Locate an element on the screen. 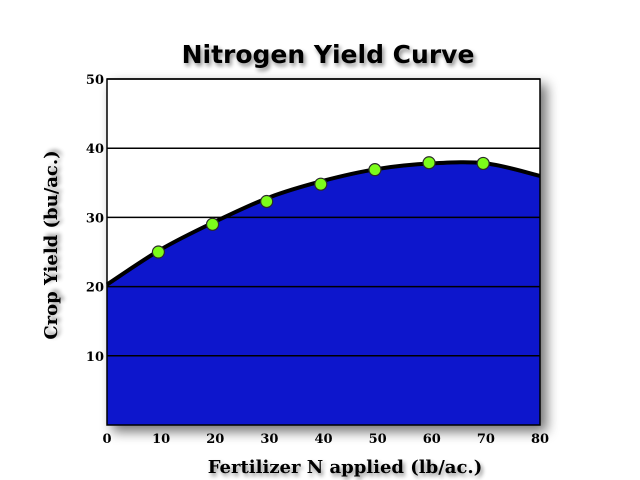 The image size is (640, 480). x-tick-label: 40 is located at coordinates (323, 439).